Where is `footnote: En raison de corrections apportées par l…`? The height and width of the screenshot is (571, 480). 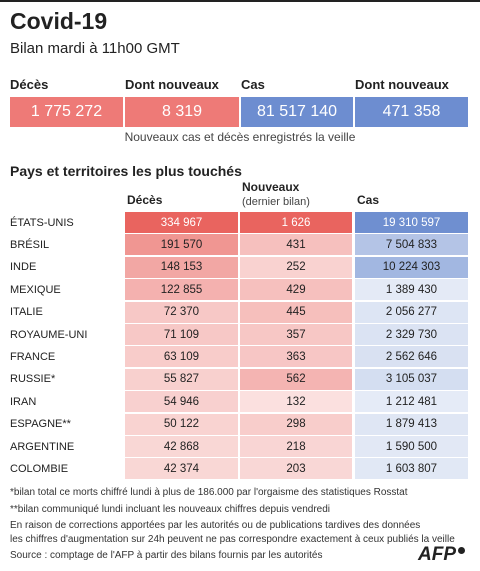 footnote: En raison de corrections apportées par l… is located at coordinates (215, 525).